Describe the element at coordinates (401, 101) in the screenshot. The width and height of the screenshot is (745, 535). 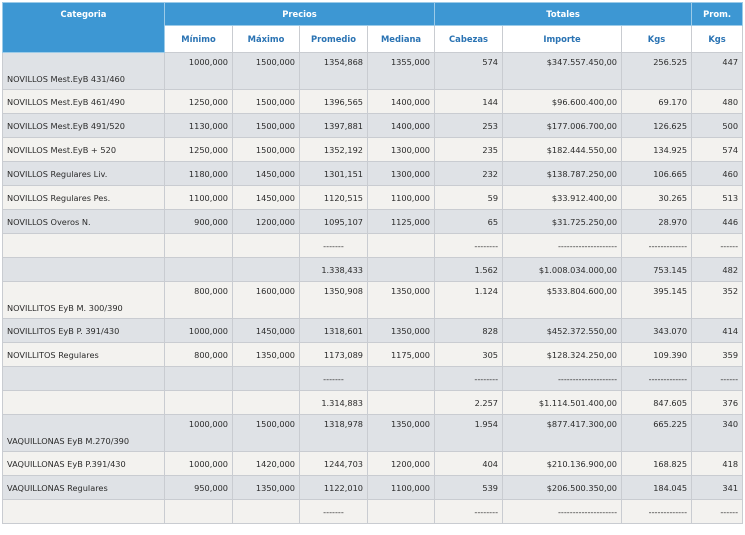
I see `cell-mediana: 1400,000` at that location.